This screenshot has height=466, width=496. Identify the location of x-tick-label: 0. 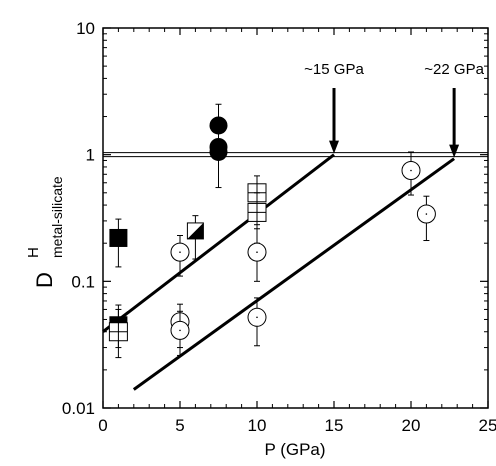
(102, 425).